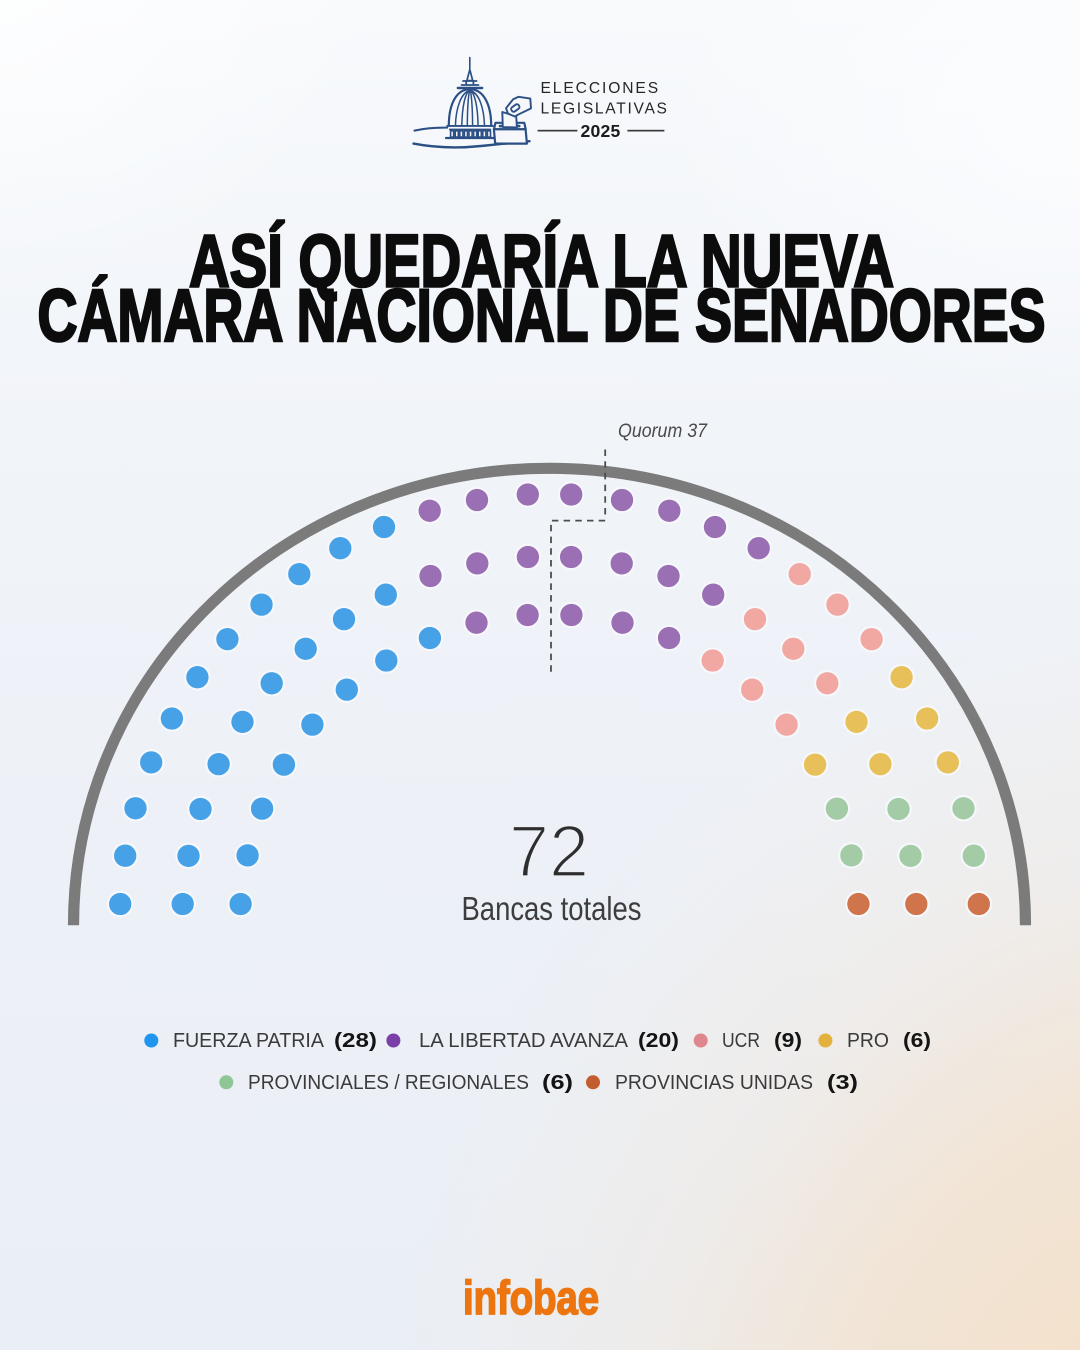 This screenshot has height=1350, width=1080. What do you see at coordinates (601, 88) in the screenshot?
I see `svg-text: ELECCIONES` at bounding box center [601, 88].